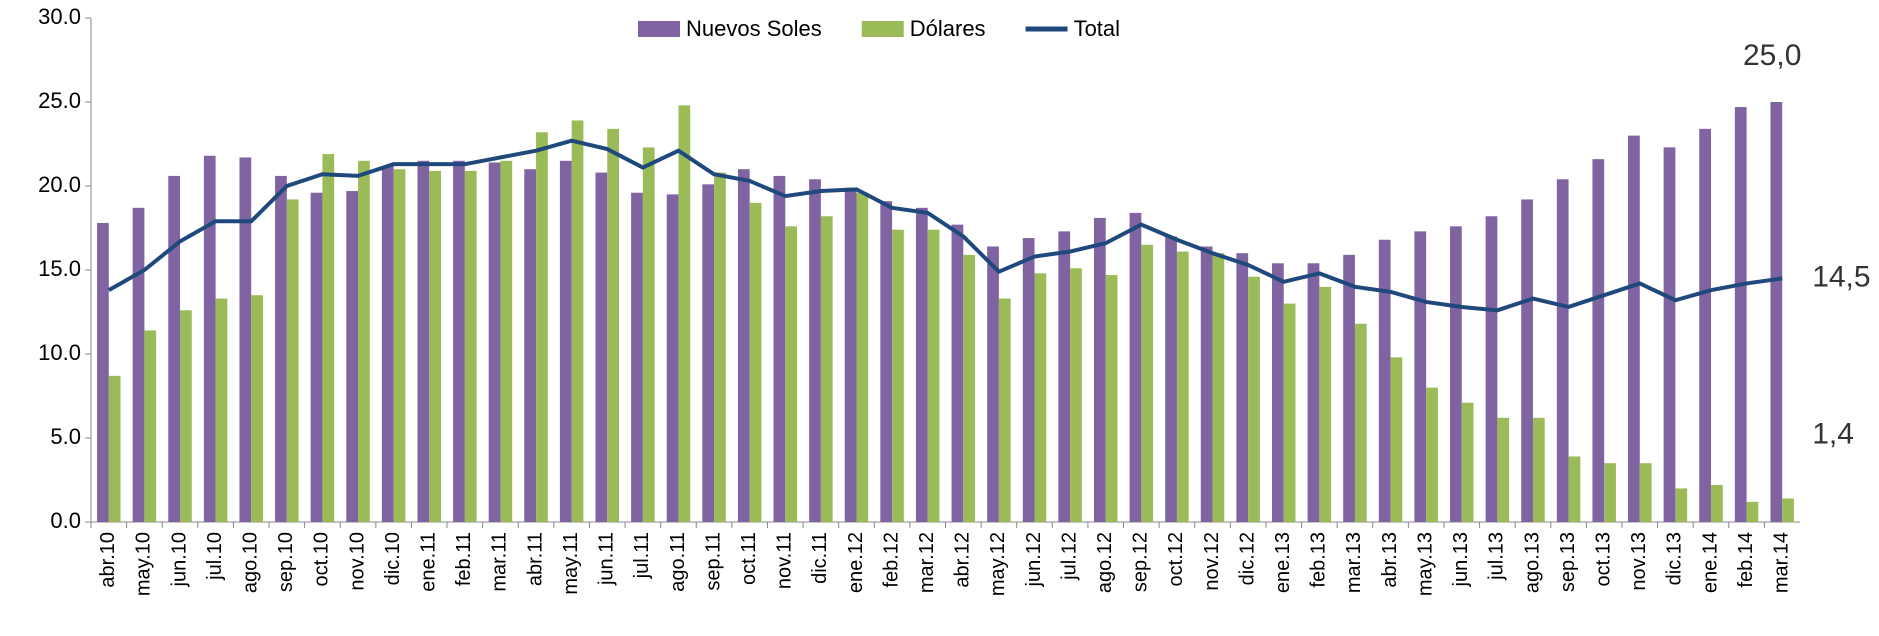 This screenshot has height=636, width=1879. I want to click on x-tick-label: ago.11, so click(678, 562).